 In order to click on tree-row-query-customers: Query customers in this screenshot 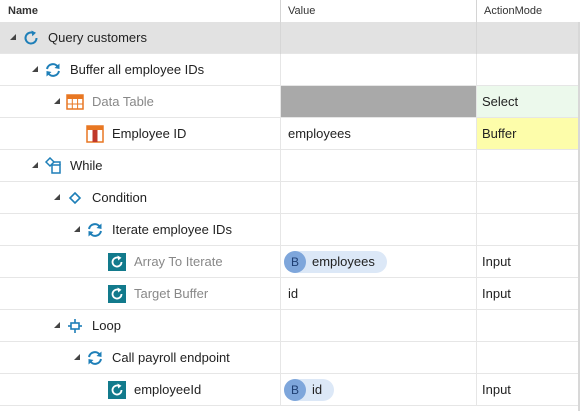, I will do `click(290, 38)`.